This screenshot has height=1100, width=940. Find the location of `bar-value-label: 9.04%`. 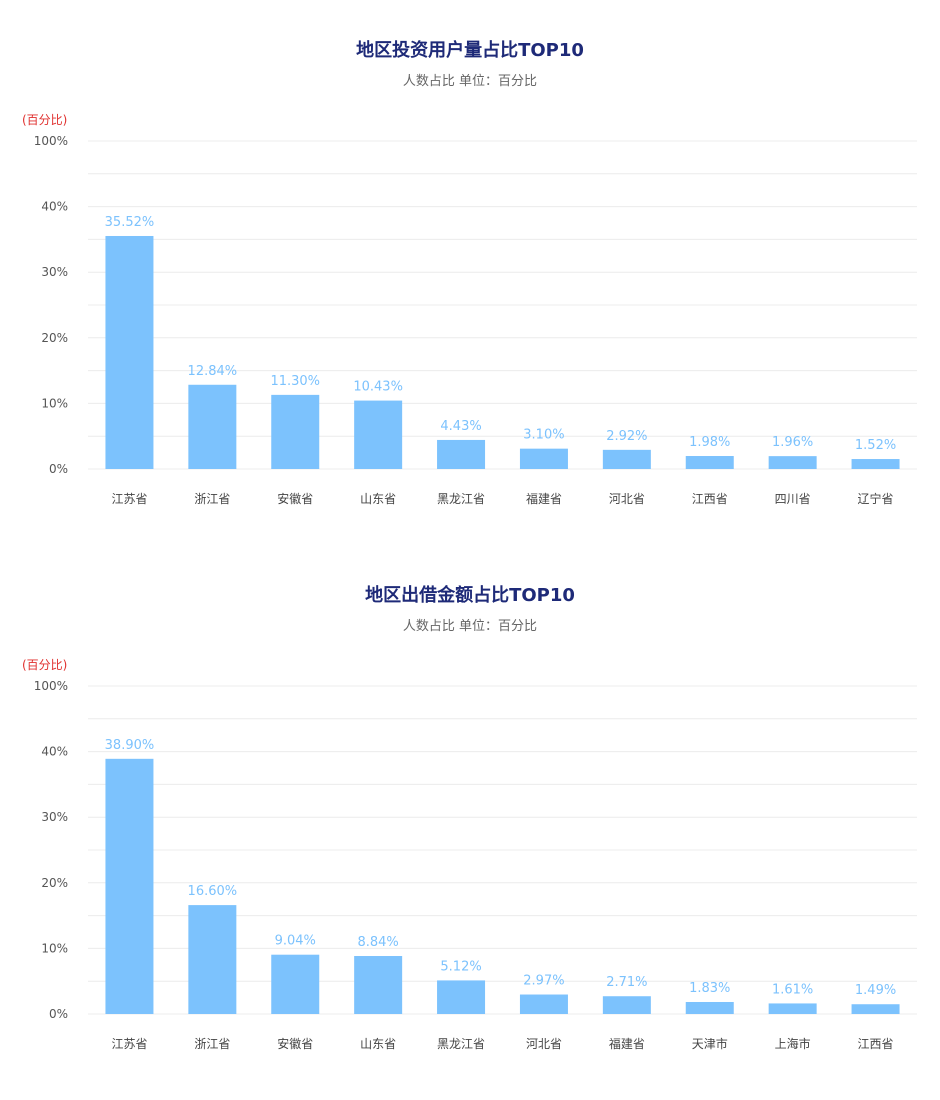

bar-value-label: 9.04% is located at coordinates (295, 941).